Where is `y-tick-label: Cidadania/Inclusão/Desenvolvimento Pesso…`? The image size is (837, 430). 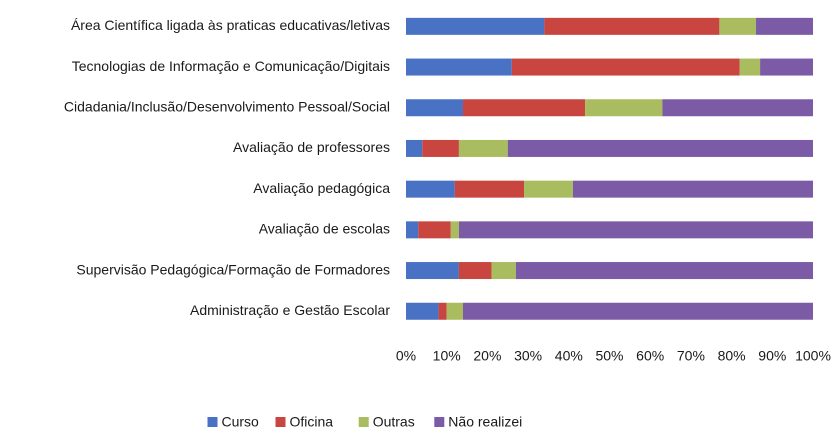 y-tick-label: Cidadania/Inclusão/Desenvolvimento Pesso… is located at coordinates (227, 106).